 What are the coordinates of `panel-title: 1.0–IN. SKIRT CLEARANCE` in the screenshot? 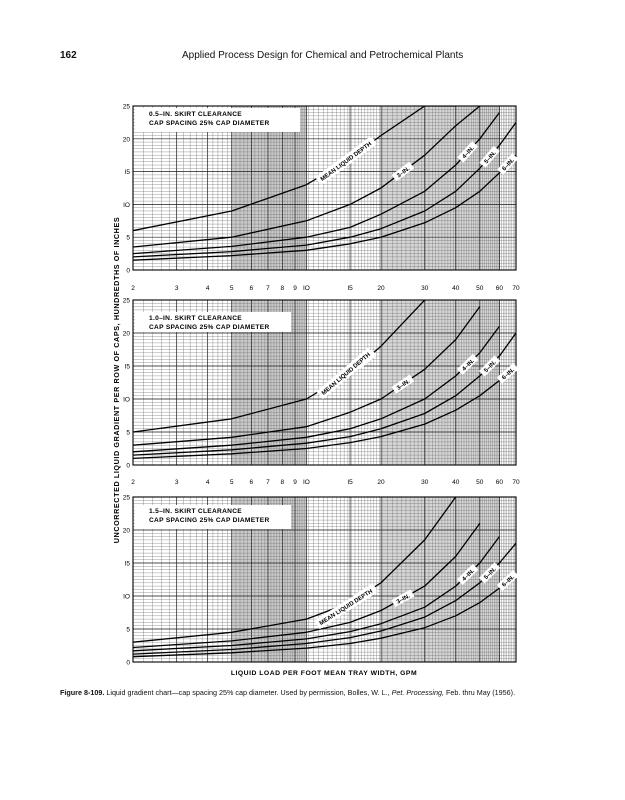 It's located at (195, 318).